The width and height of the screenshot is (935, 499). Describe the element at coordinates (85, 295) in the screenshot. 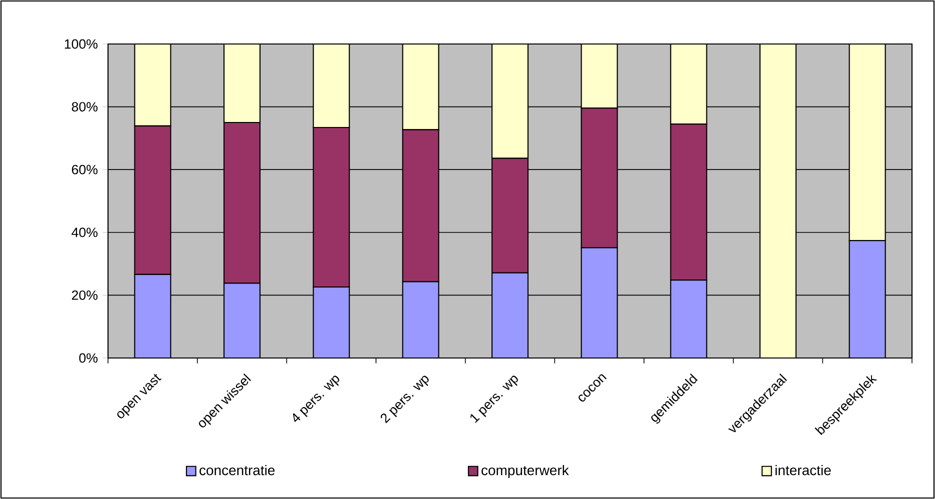

I see `y-tick-label: 20%` at that location.